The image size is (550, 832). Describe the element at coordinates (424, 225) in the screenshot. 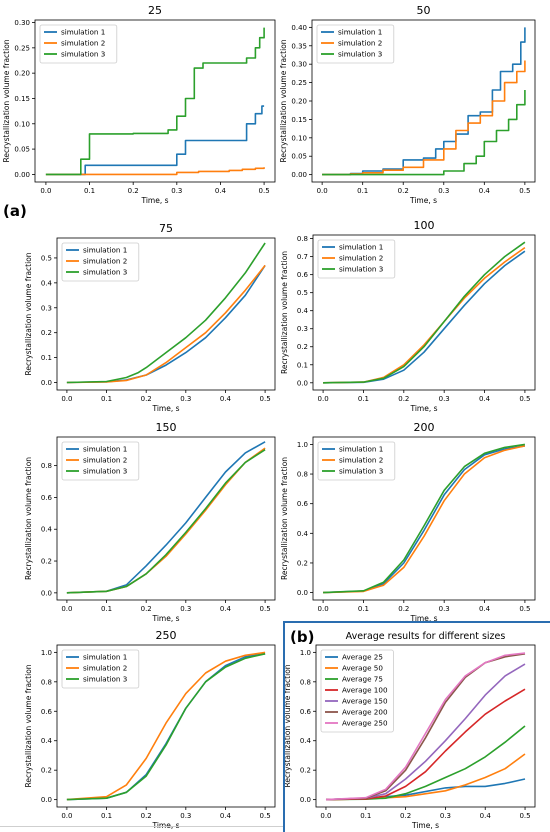

I see `chart-title: 100` at that location.